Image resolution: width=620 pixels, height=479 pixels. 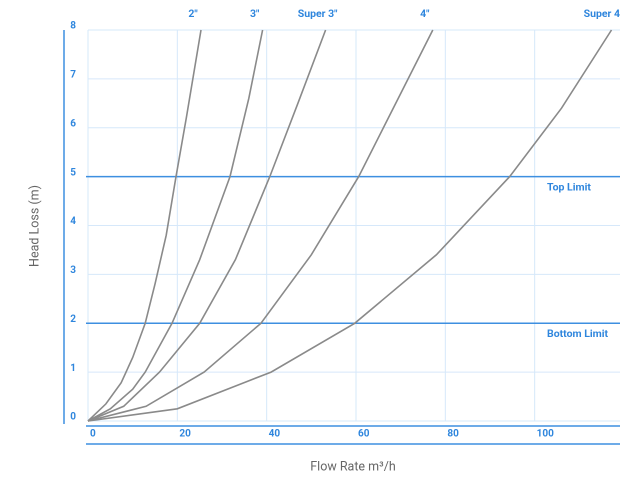 What do you see at coordinates (318, 13) in the screenshot?
I see `series-label: Super 3"` at bounding box center [318, 13].